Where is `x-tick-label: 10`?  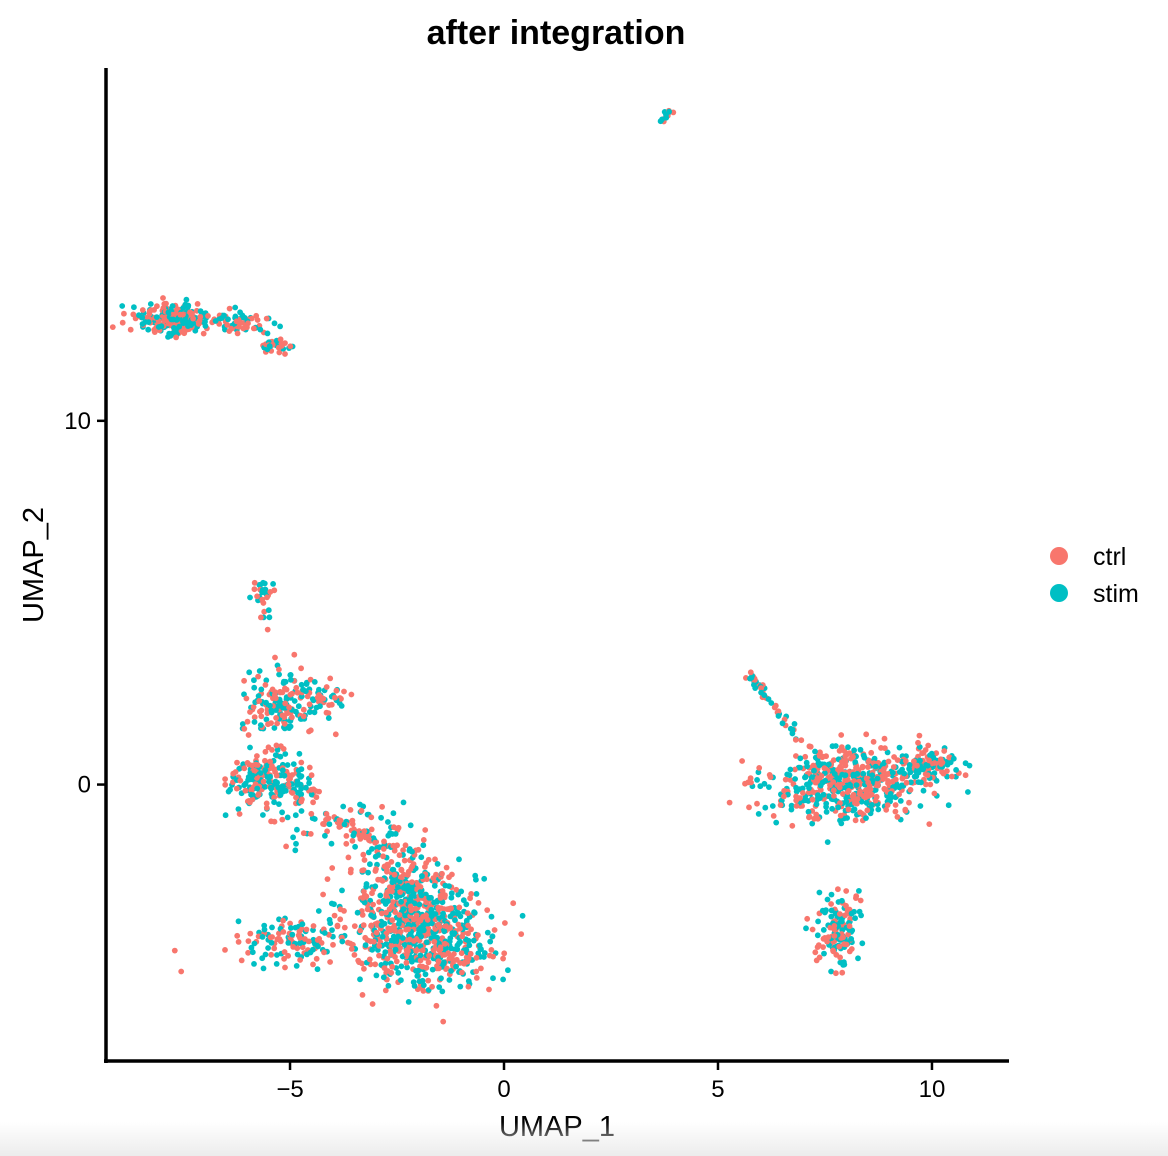
x-tick-label: 10 is located at coordinates (932, 1089).